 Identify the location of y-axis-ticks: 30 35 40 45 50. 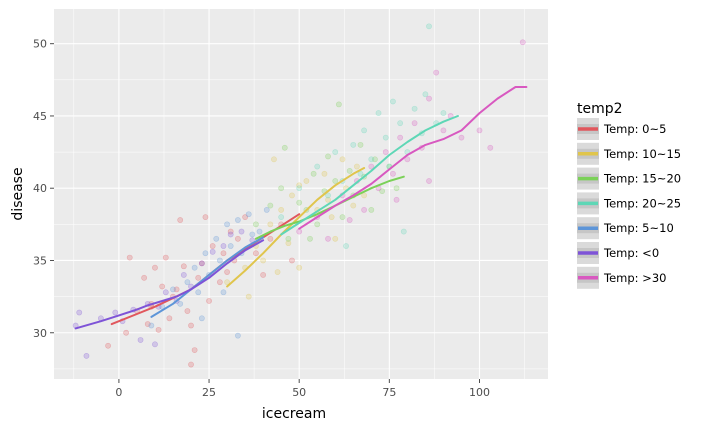
(43, 189).